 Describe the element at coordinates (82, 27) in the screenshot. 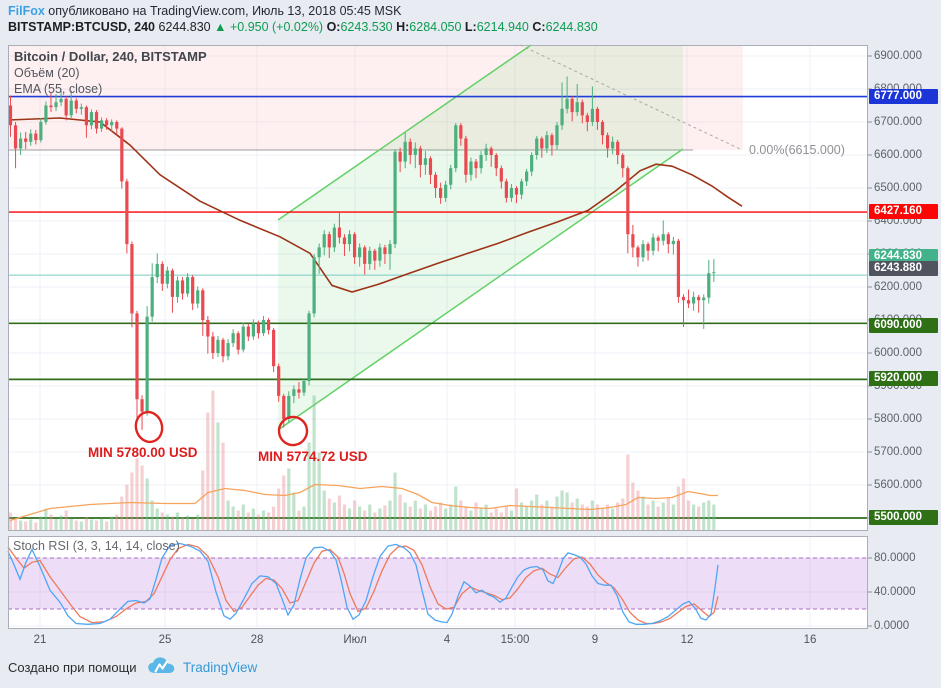

I see `symbol-name: BITSTAMP:BTCUSD, 240` at that location.